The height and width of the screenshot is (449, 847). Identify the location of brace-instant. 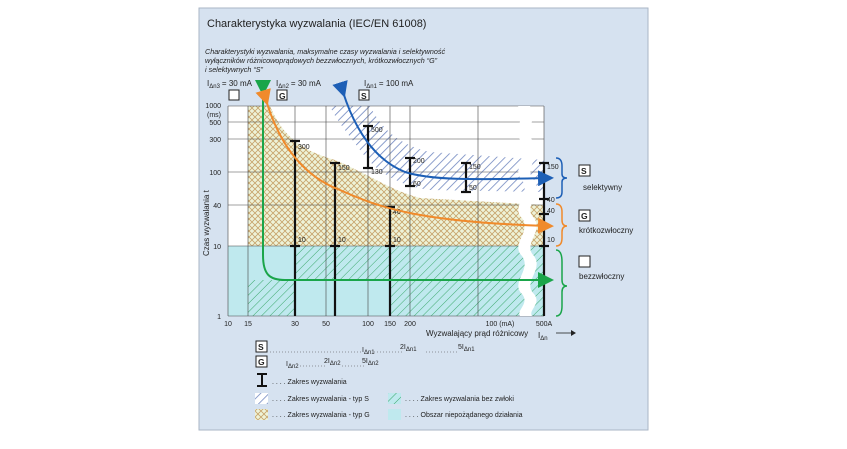
(561, 283).